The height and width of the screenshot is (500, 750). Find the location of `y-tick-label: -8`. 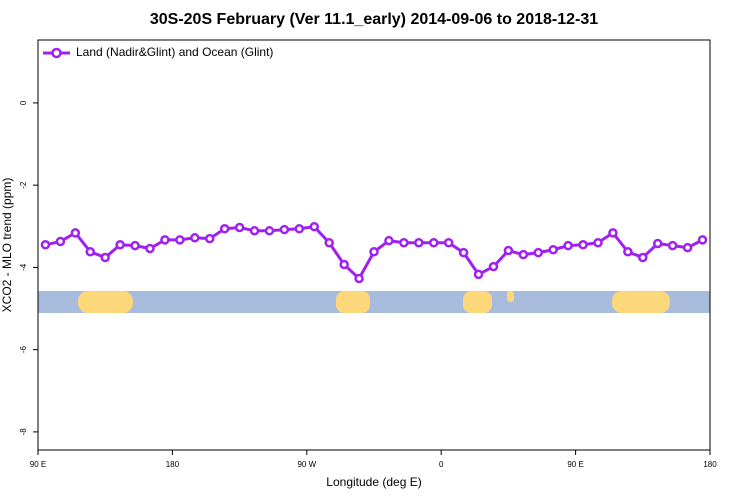

y-tick-label: -8 is located at coordinates (23, 432).